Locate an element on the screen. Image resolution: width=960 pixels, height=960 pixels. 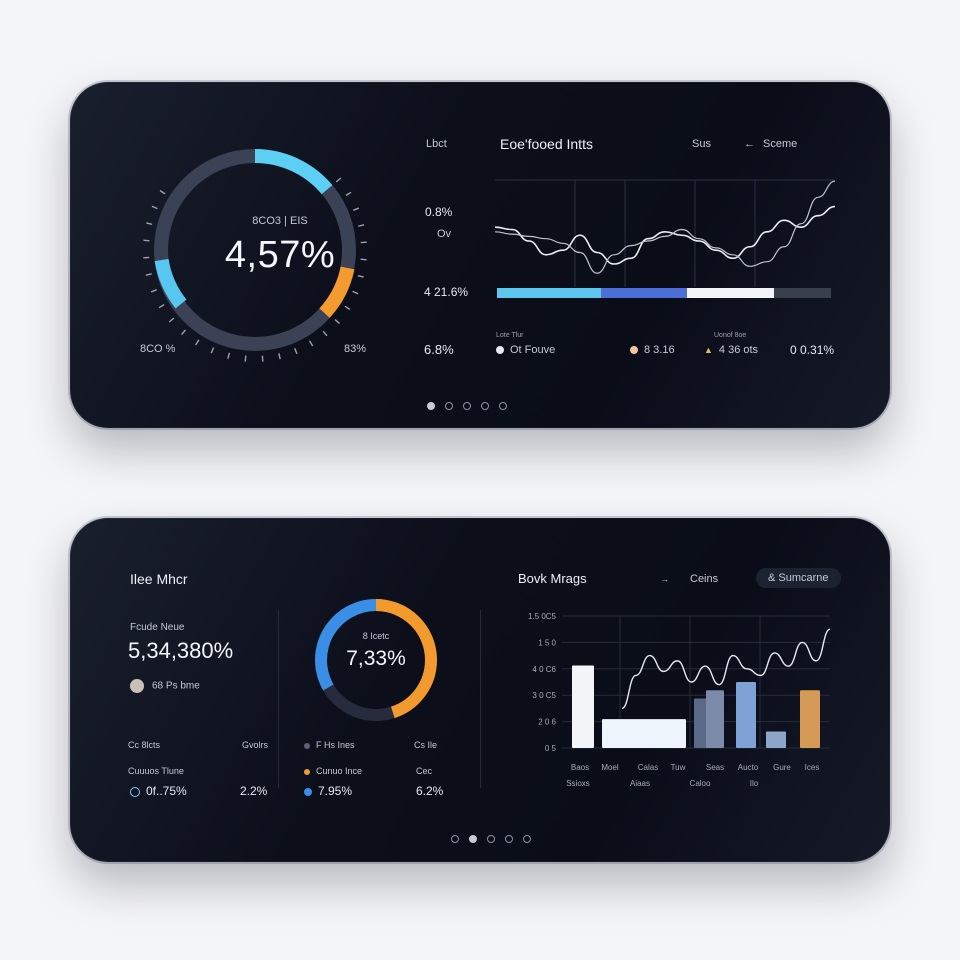
donut-orange-arc is located at coordinates (376, 660).